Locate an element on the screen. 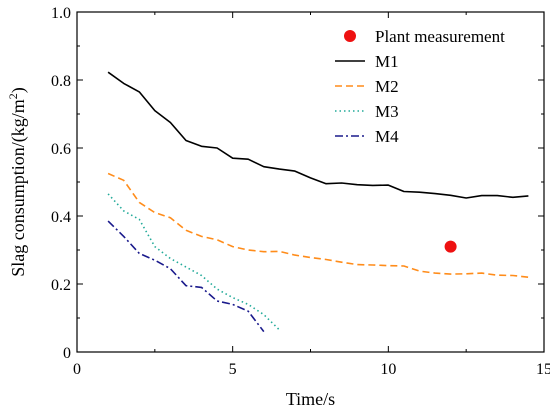  x-axis-label: Time/s is located at coordinates (310, 399).